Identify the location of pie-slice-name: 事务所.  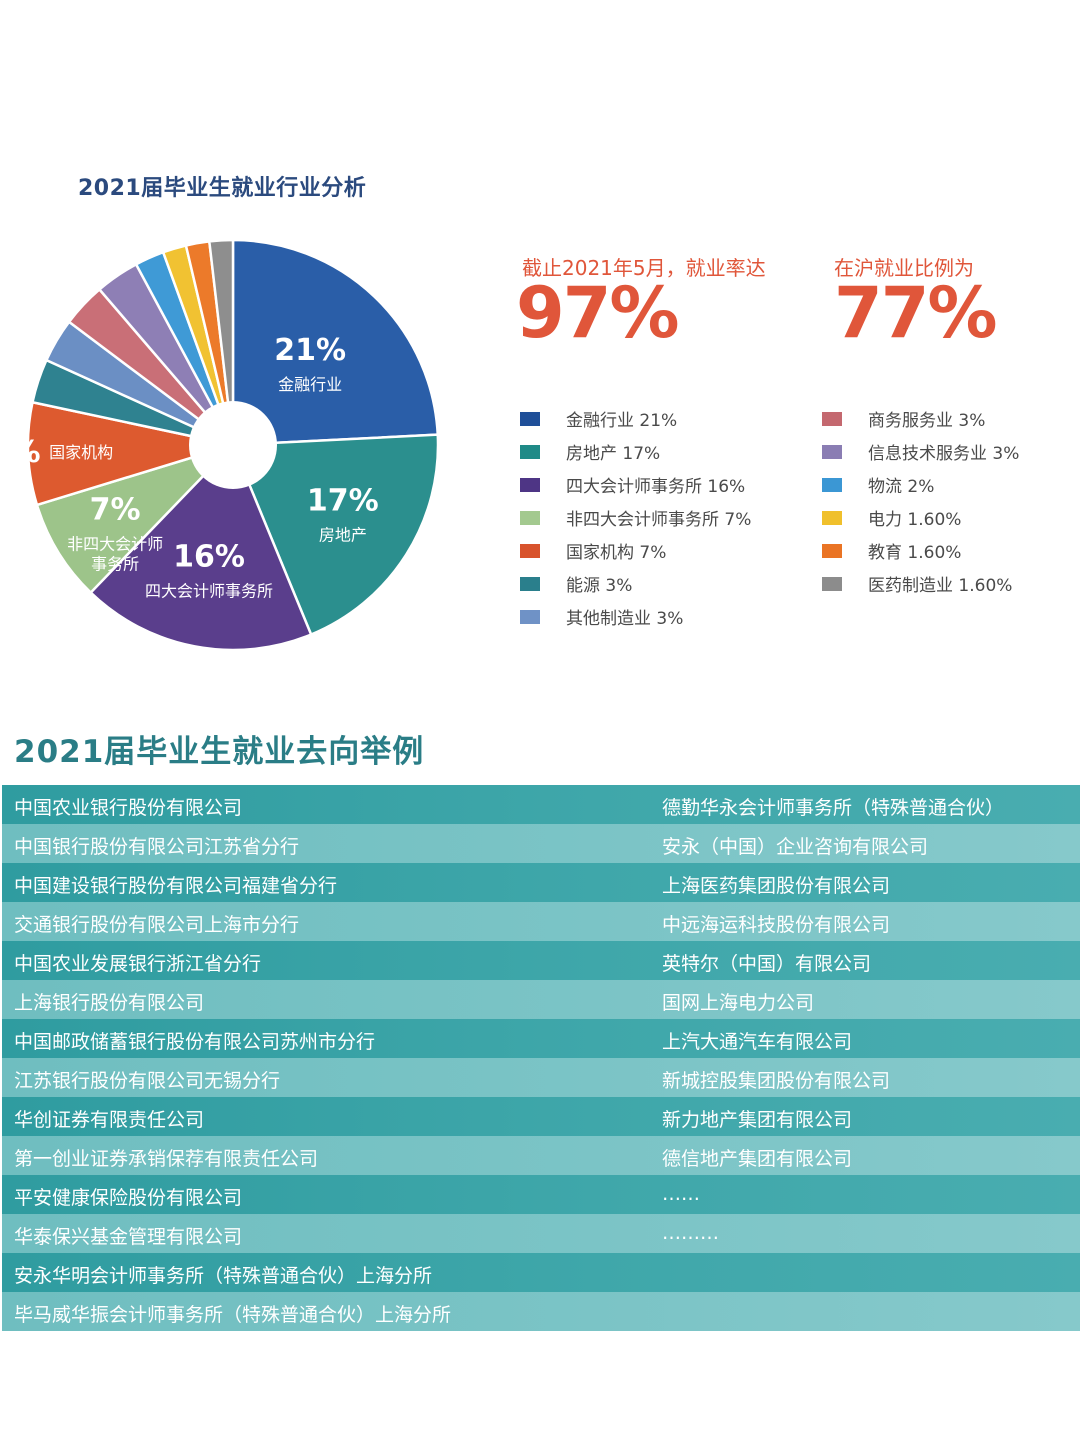
(115, 563).